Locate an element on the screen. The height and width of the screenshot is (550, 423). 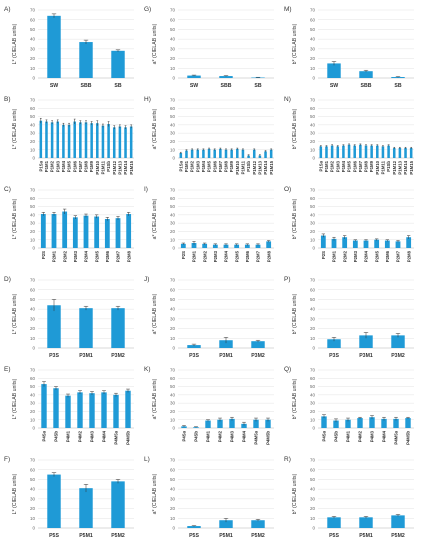
category-label: P1M7 is located at coordinates (360, 166).